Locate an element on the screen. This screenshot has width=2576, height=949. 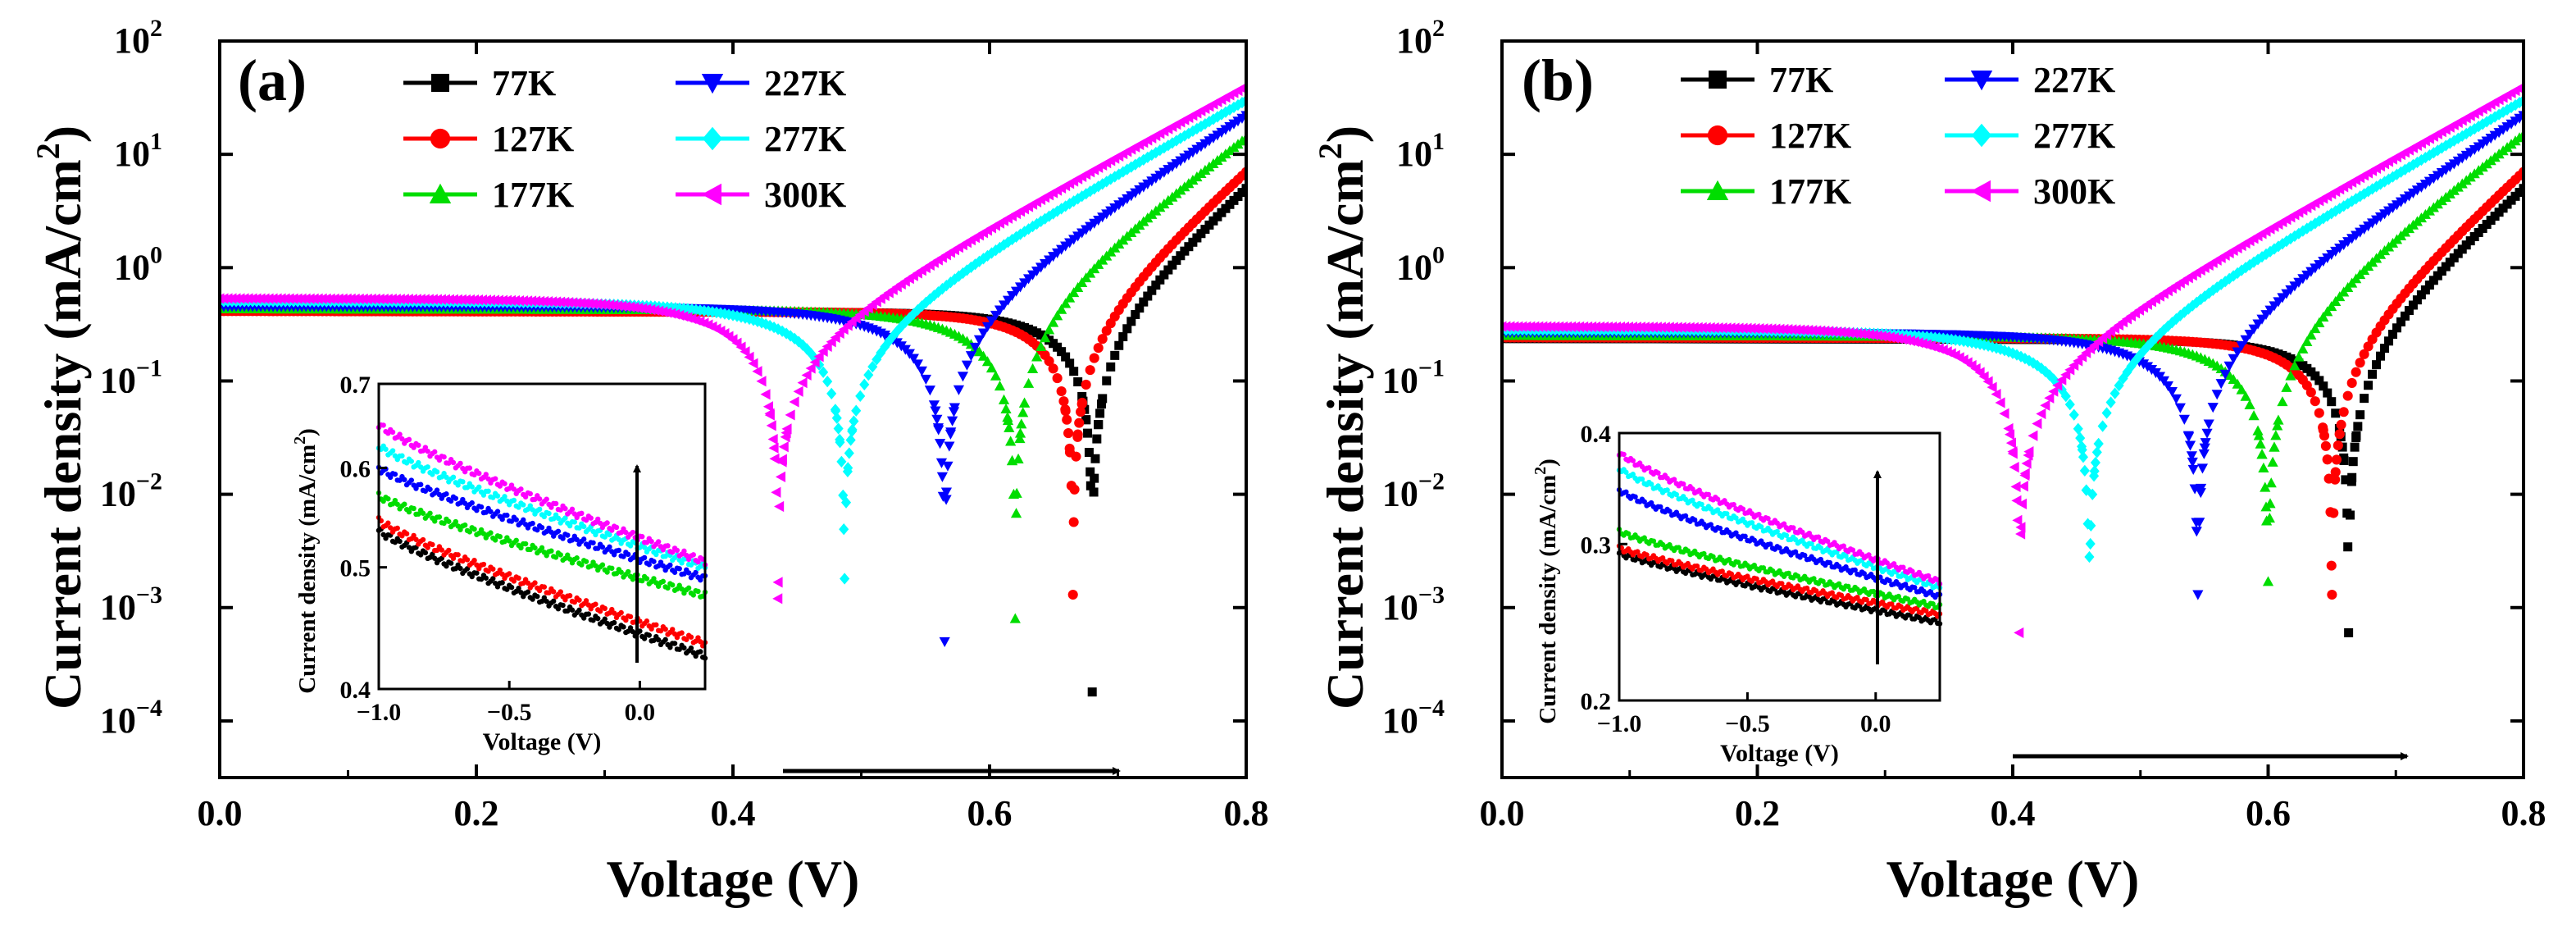
legend-item-127K: 127K is located at coordinates (1766, 136).